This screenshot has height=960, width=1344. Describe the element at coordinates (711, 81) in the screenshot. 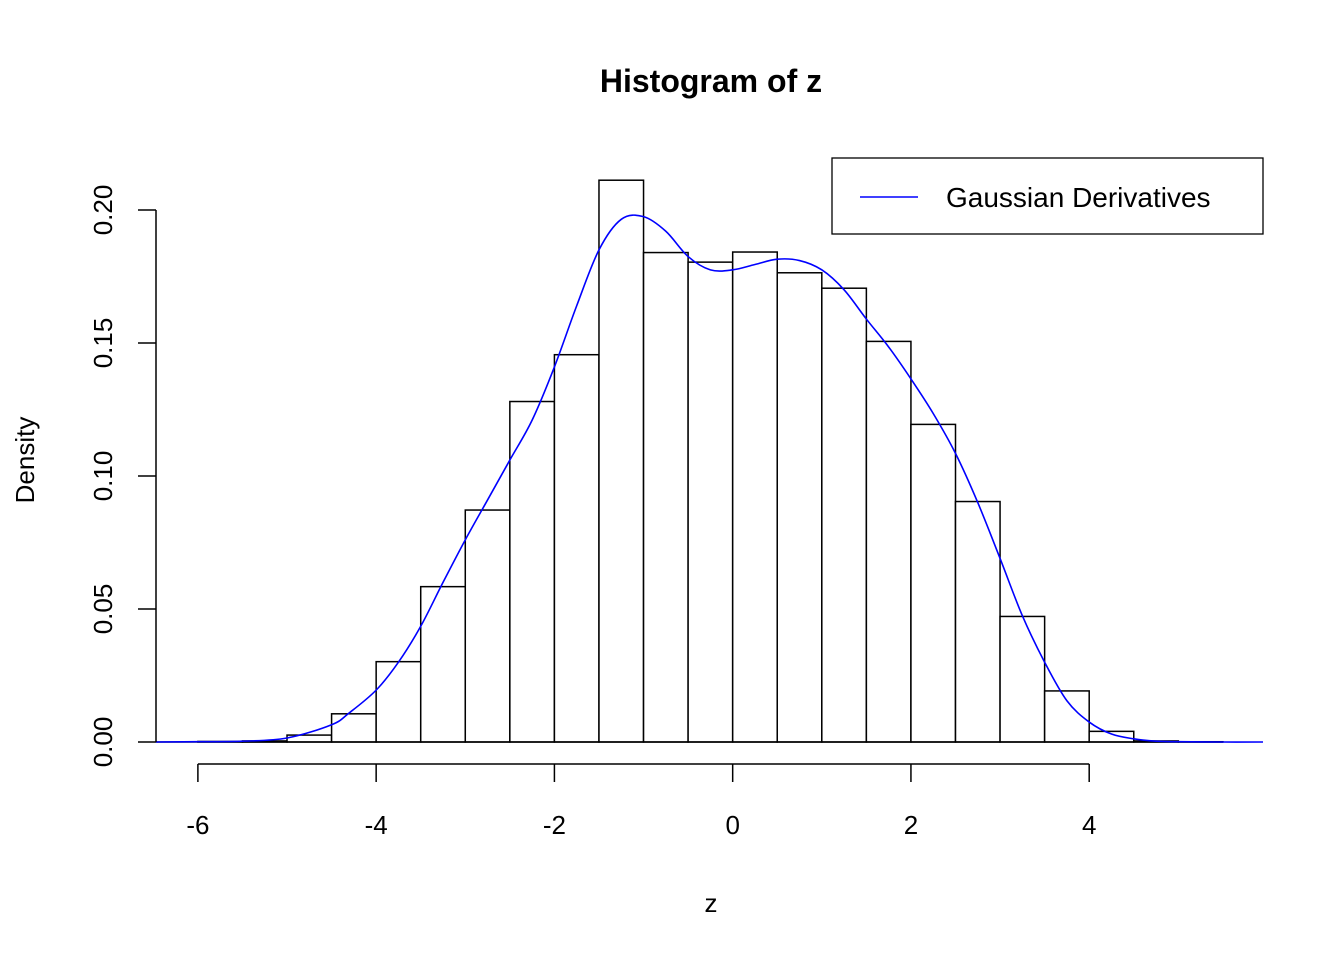

I see `chart-title: Histogram of z` at that location.